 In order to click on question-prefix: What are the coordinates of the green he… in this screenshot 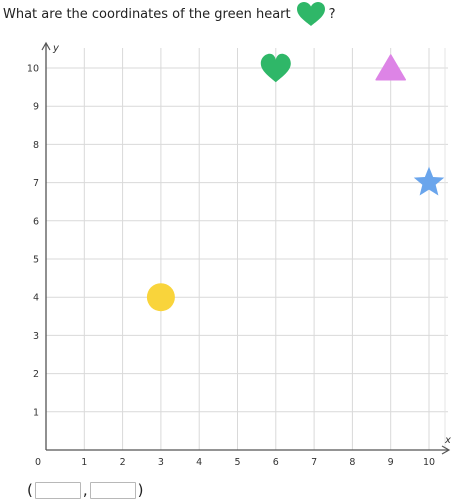, I will do `click(147, 14)`.